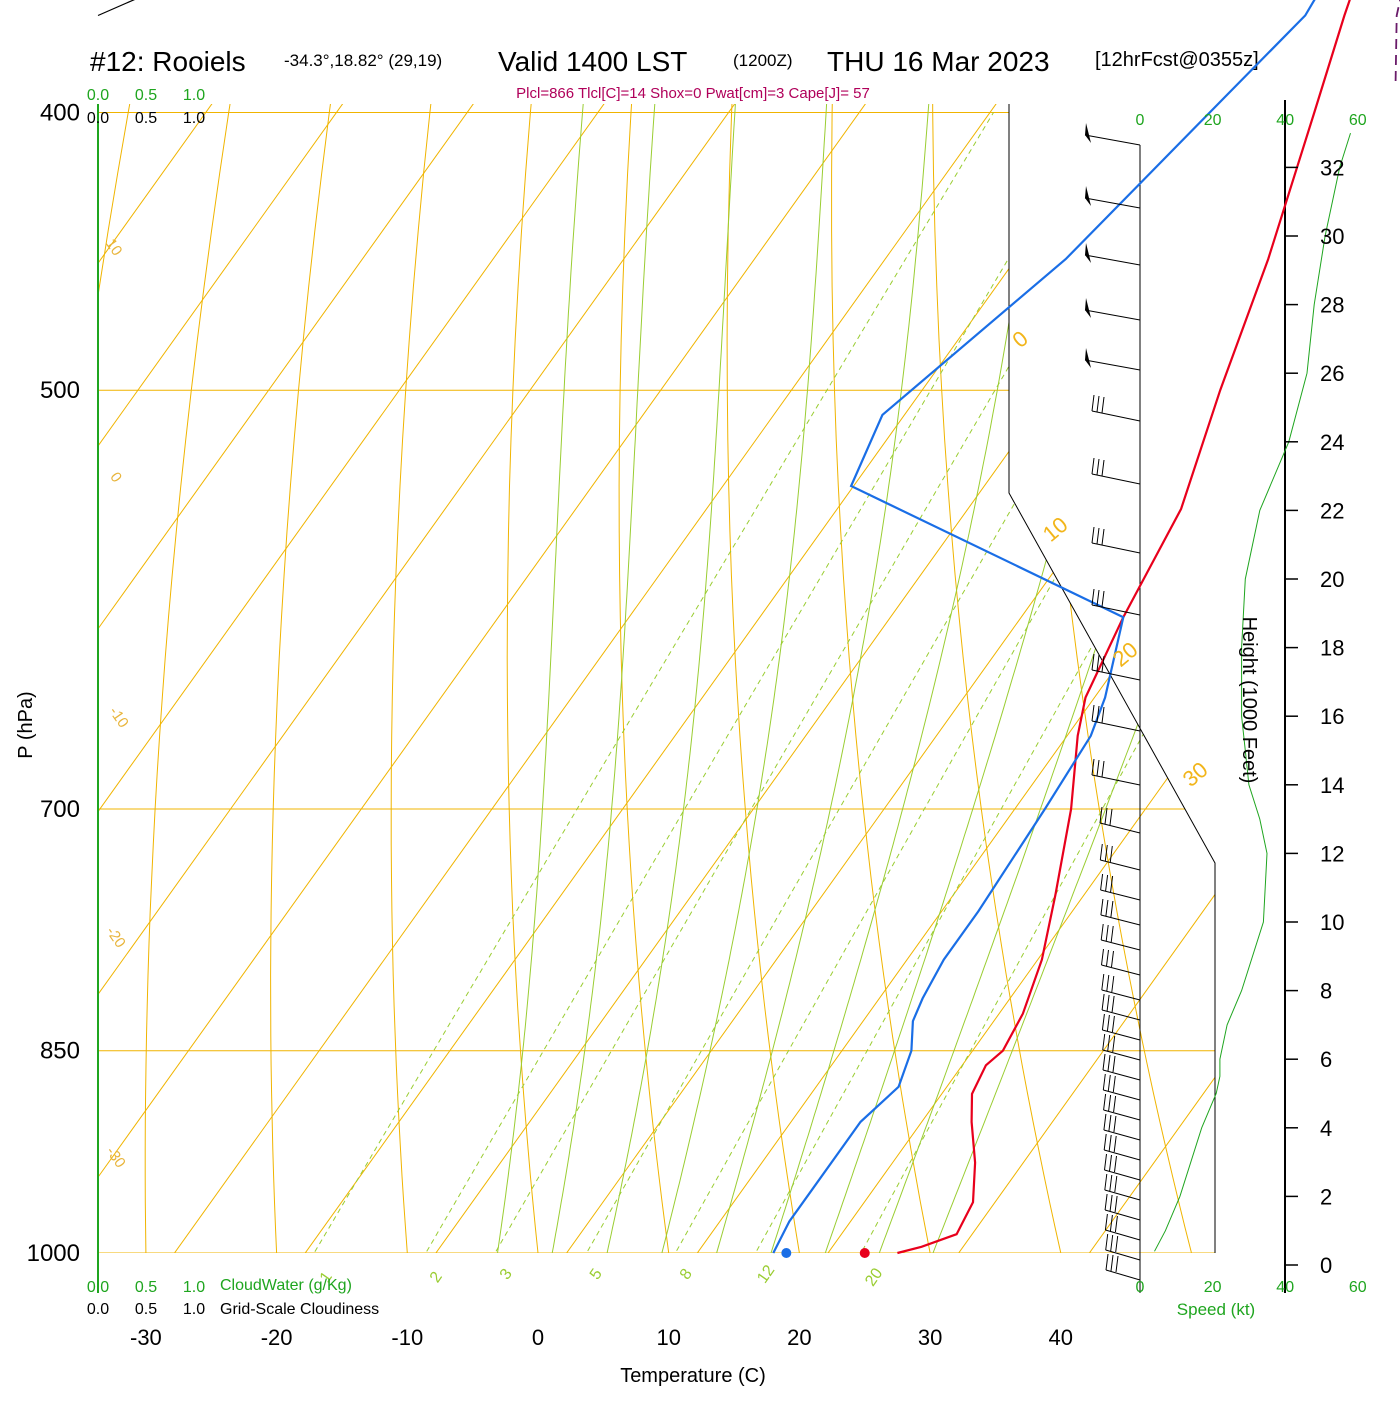  I want to click on pressure-ticks: 2503004005007008501000, so click(53, 633).